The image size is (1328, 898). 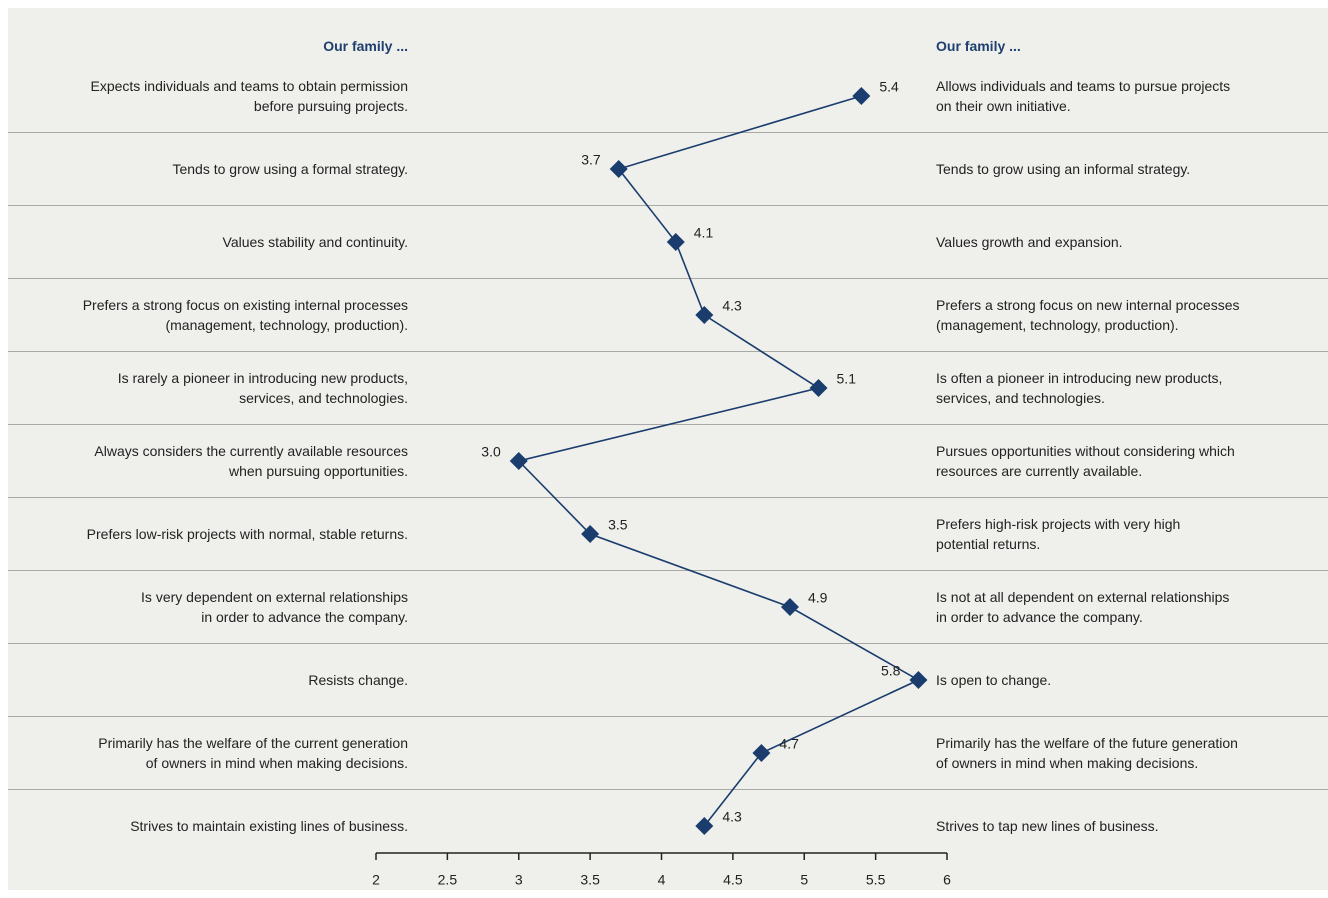 What do you see at coordinates (618, 525) in the screenshot?
I see `value-label: 3.5` at bounding box center [618, 525].